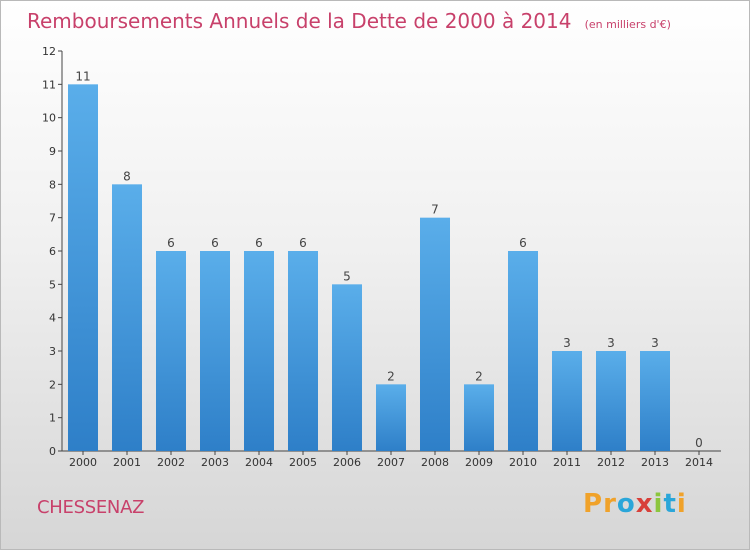 This screenshot has height=550, width=750. What do you see at coordinates (127, 318) in the screenshot?
I see `bar-2001` at bounding box center [127, 318].